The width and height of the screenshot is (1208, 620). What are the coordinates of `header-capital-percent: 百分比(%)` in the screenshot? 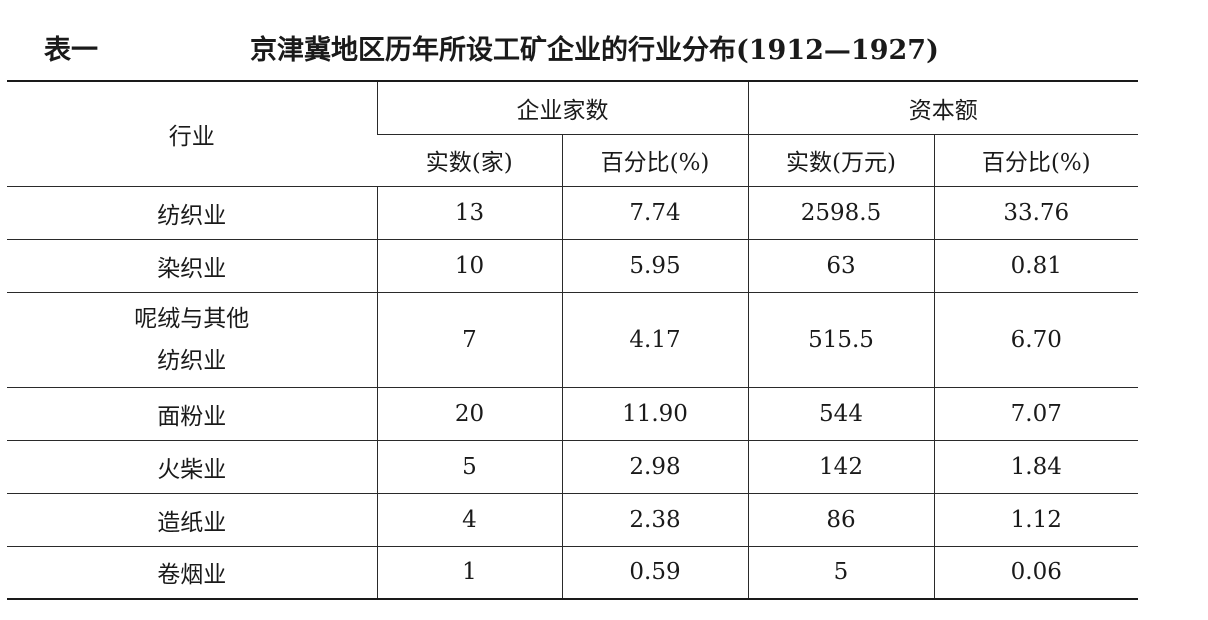 It's located at (1035, 159).